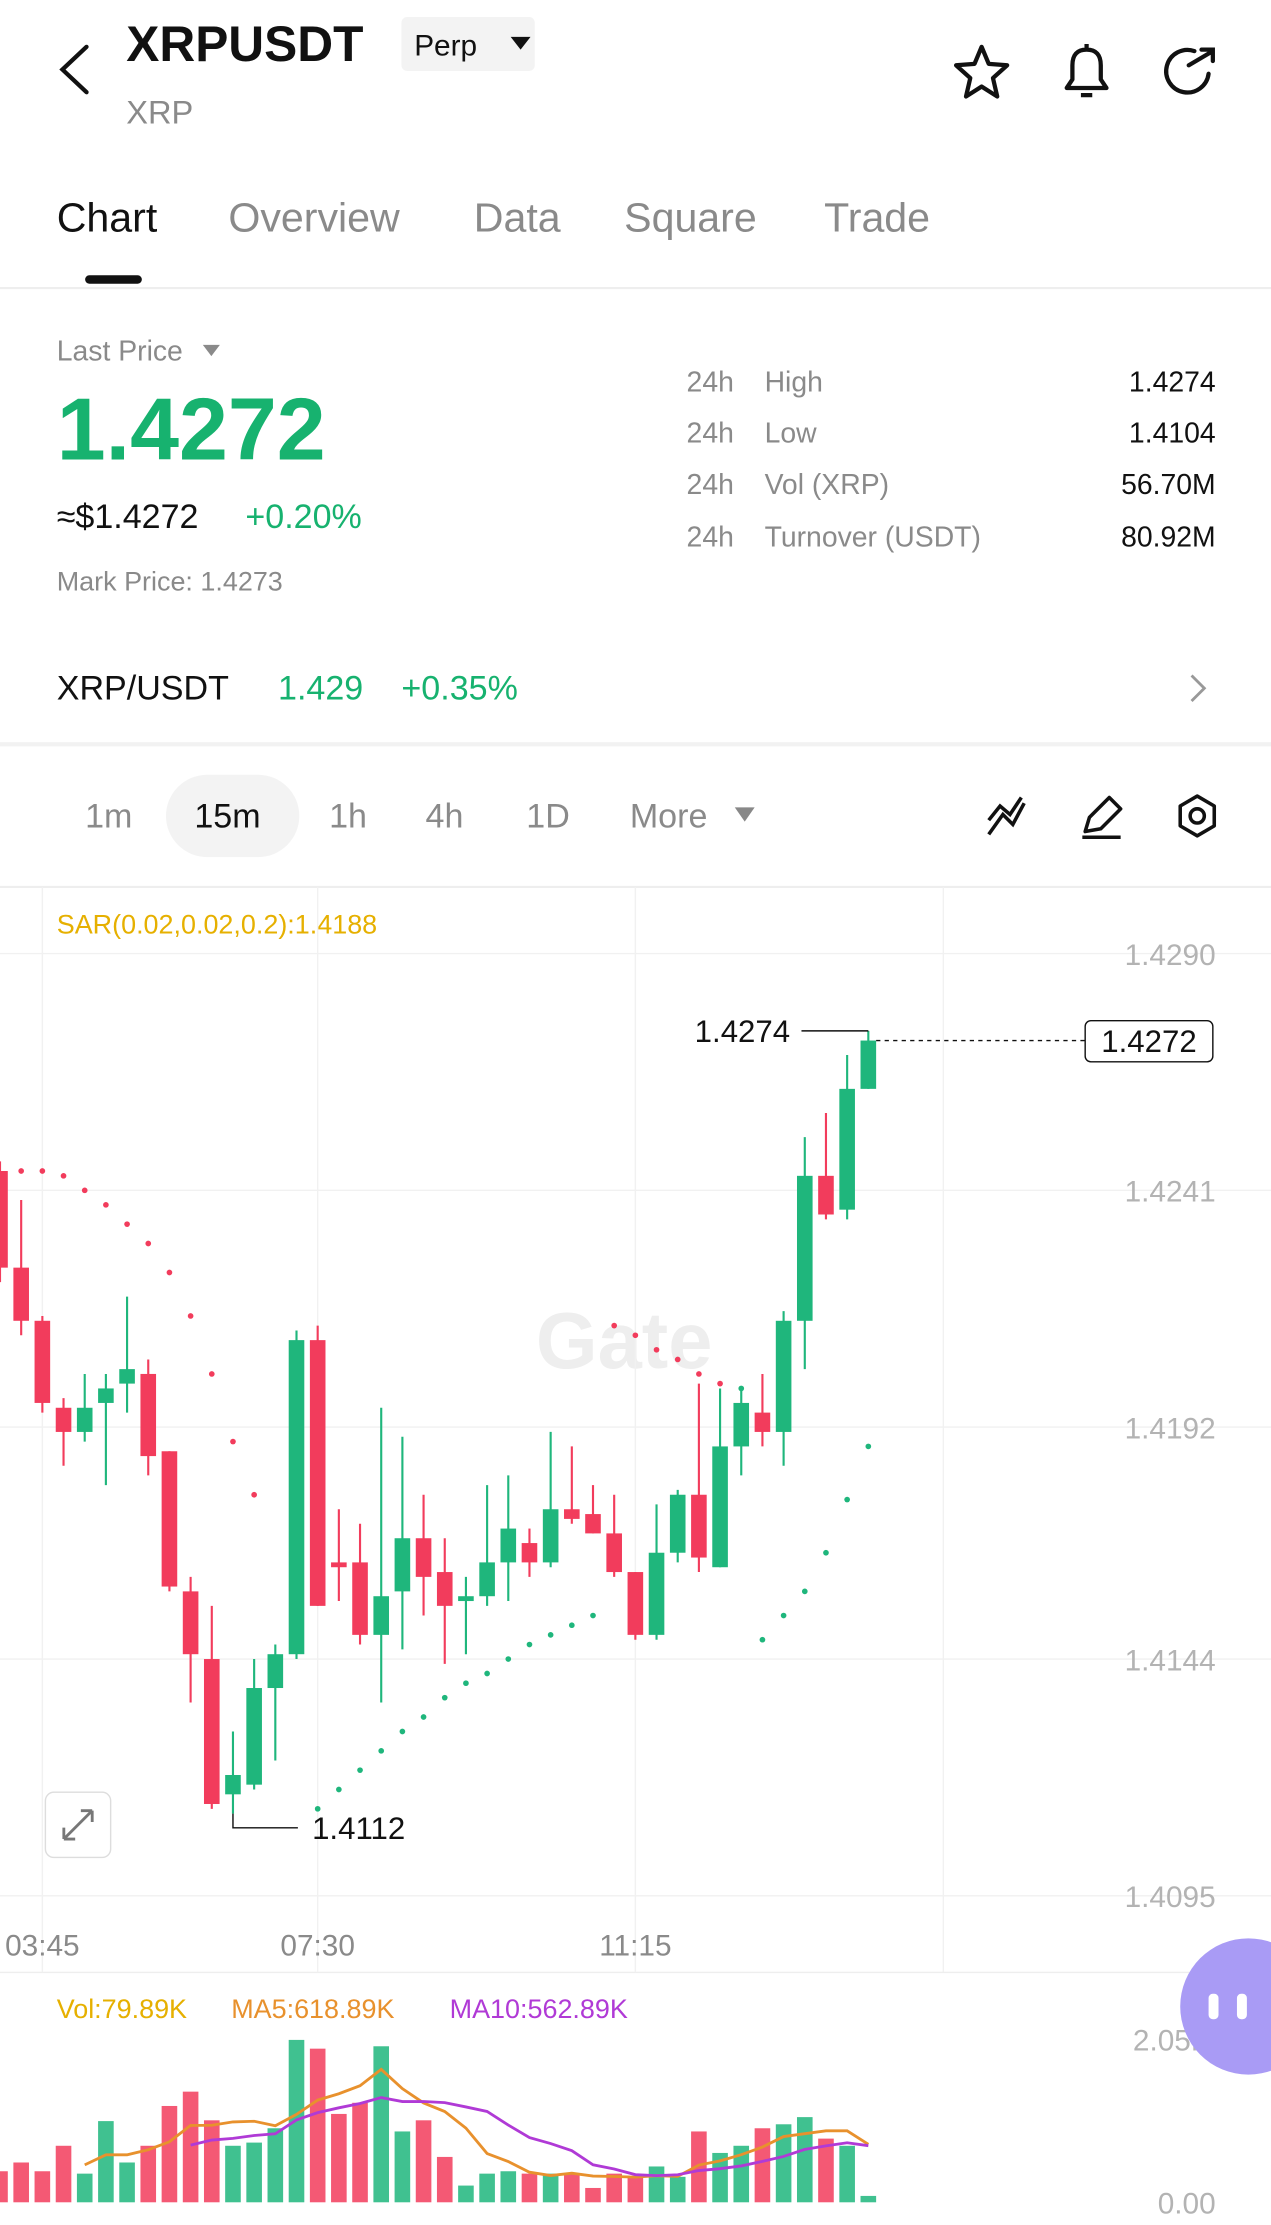 The width and height of the screenshot is (1271, 2225). Describe the element at coordinates (1168, 485) in the screenshot. I see `stat-value: 56.70M` at that location.